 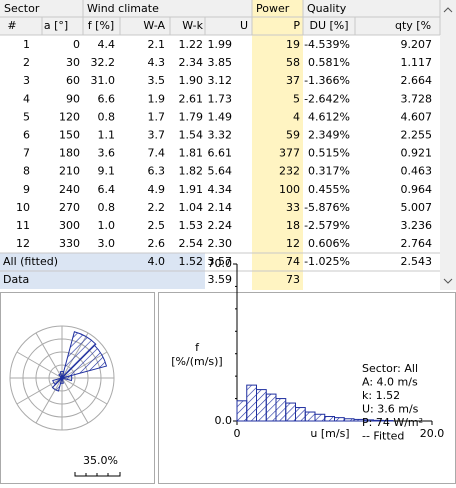 I want to click on cell: 3.236, so click(x=417, y=225).